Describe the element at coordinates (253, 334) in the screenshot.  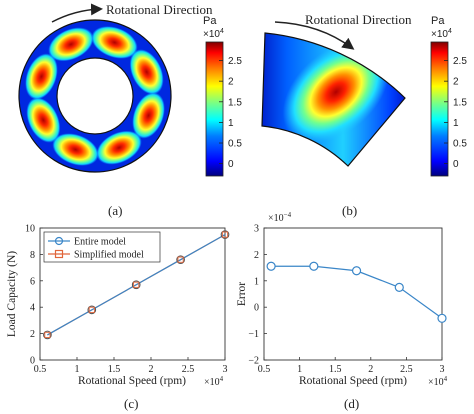
I see `y-tick-label: −1` at that location.